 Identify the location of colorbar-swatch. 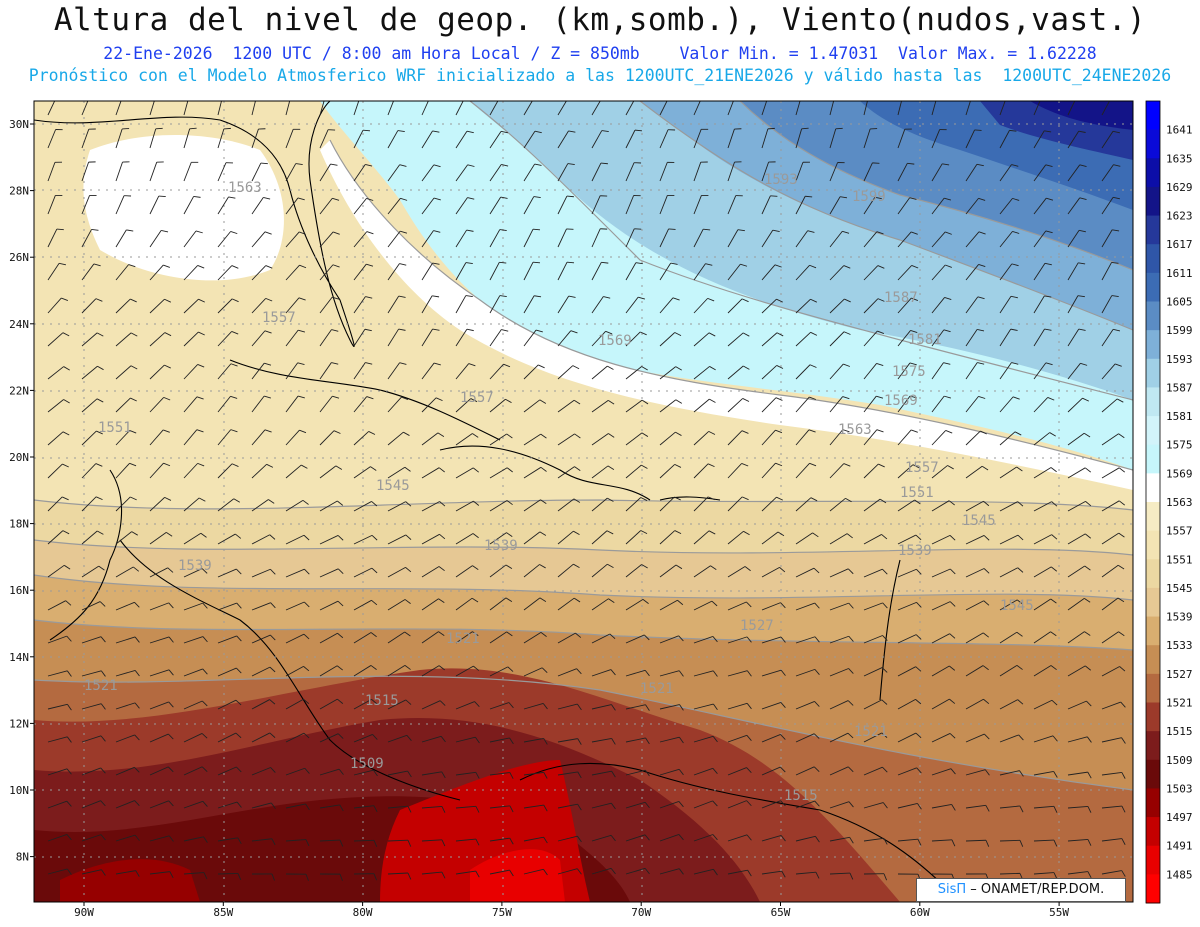
(1153, 517).